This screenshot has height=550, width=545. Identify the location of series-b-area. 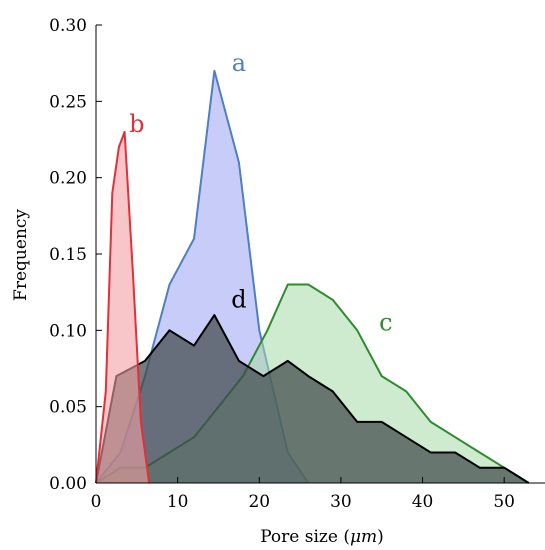
(123, 307).